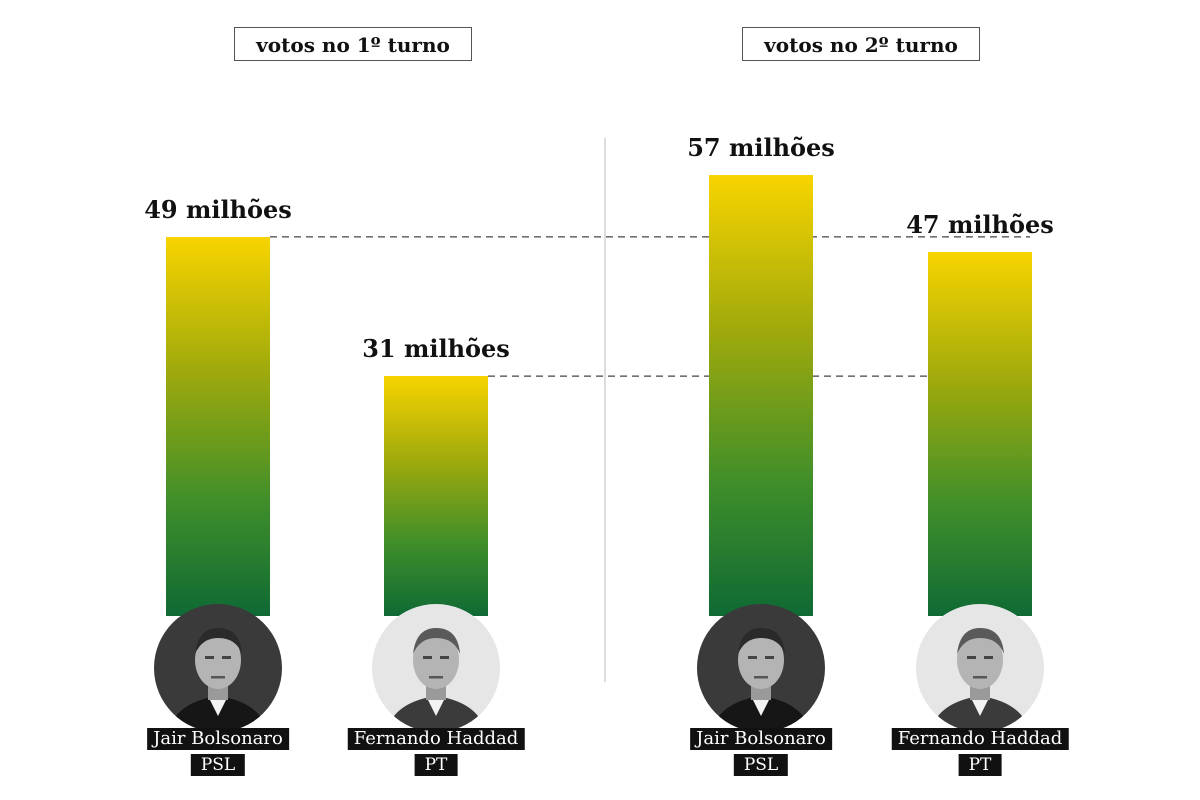  I want to click on panel-title-second-round: votos no 2º turno, so click(861, 44).